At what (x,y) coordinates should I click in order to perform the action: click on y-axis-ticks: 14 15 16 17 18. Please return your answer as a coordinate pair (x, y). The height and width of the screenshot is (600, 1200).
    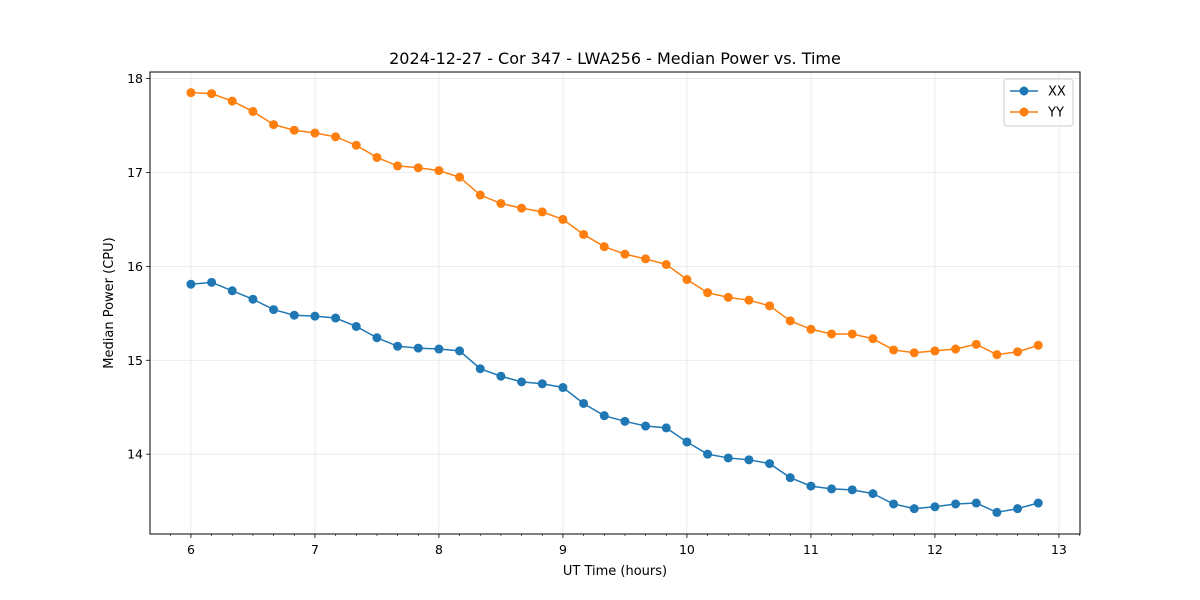
    Looking at the image, I should click on (138, 266).